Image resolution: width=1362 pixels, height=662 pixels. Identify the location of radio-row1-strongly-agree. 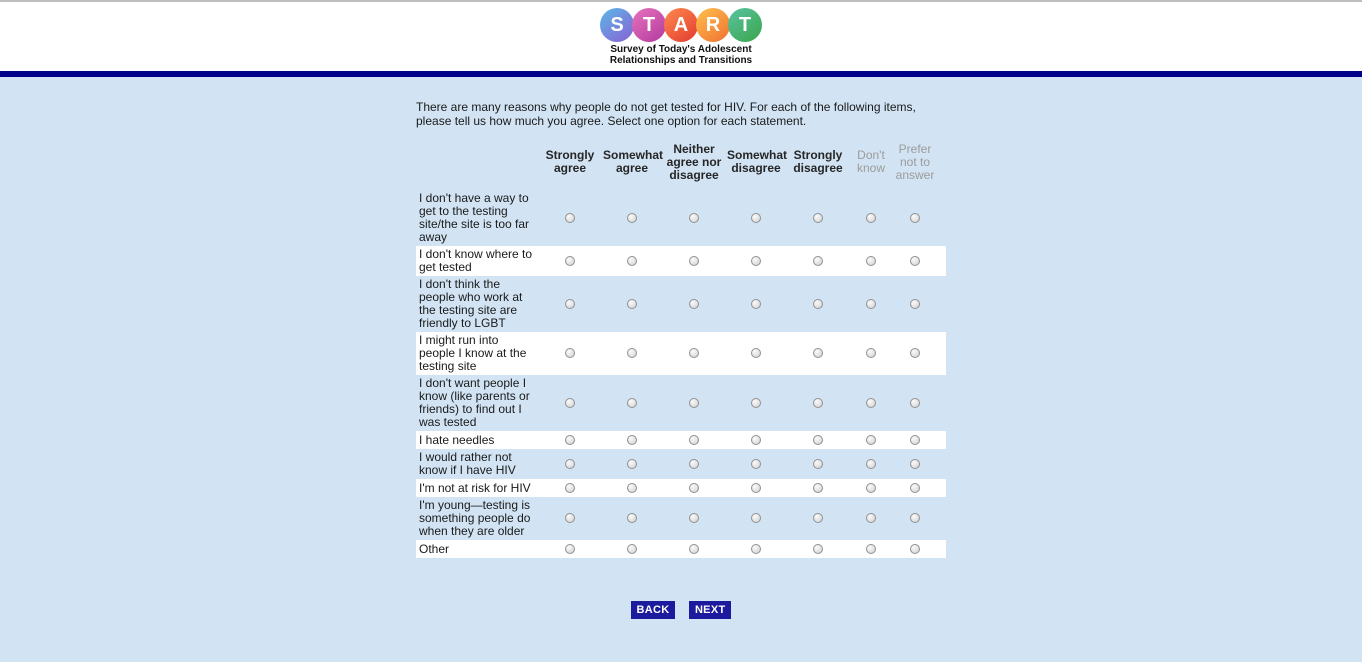
(570, 217).